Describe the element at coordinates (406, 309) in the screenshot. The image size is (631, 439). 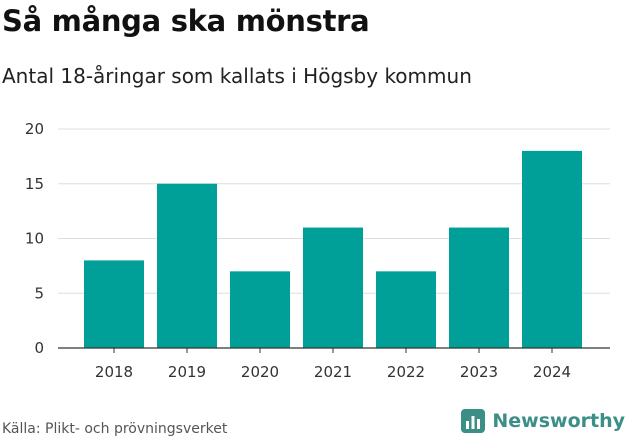
I see `bar-2022` at that location.